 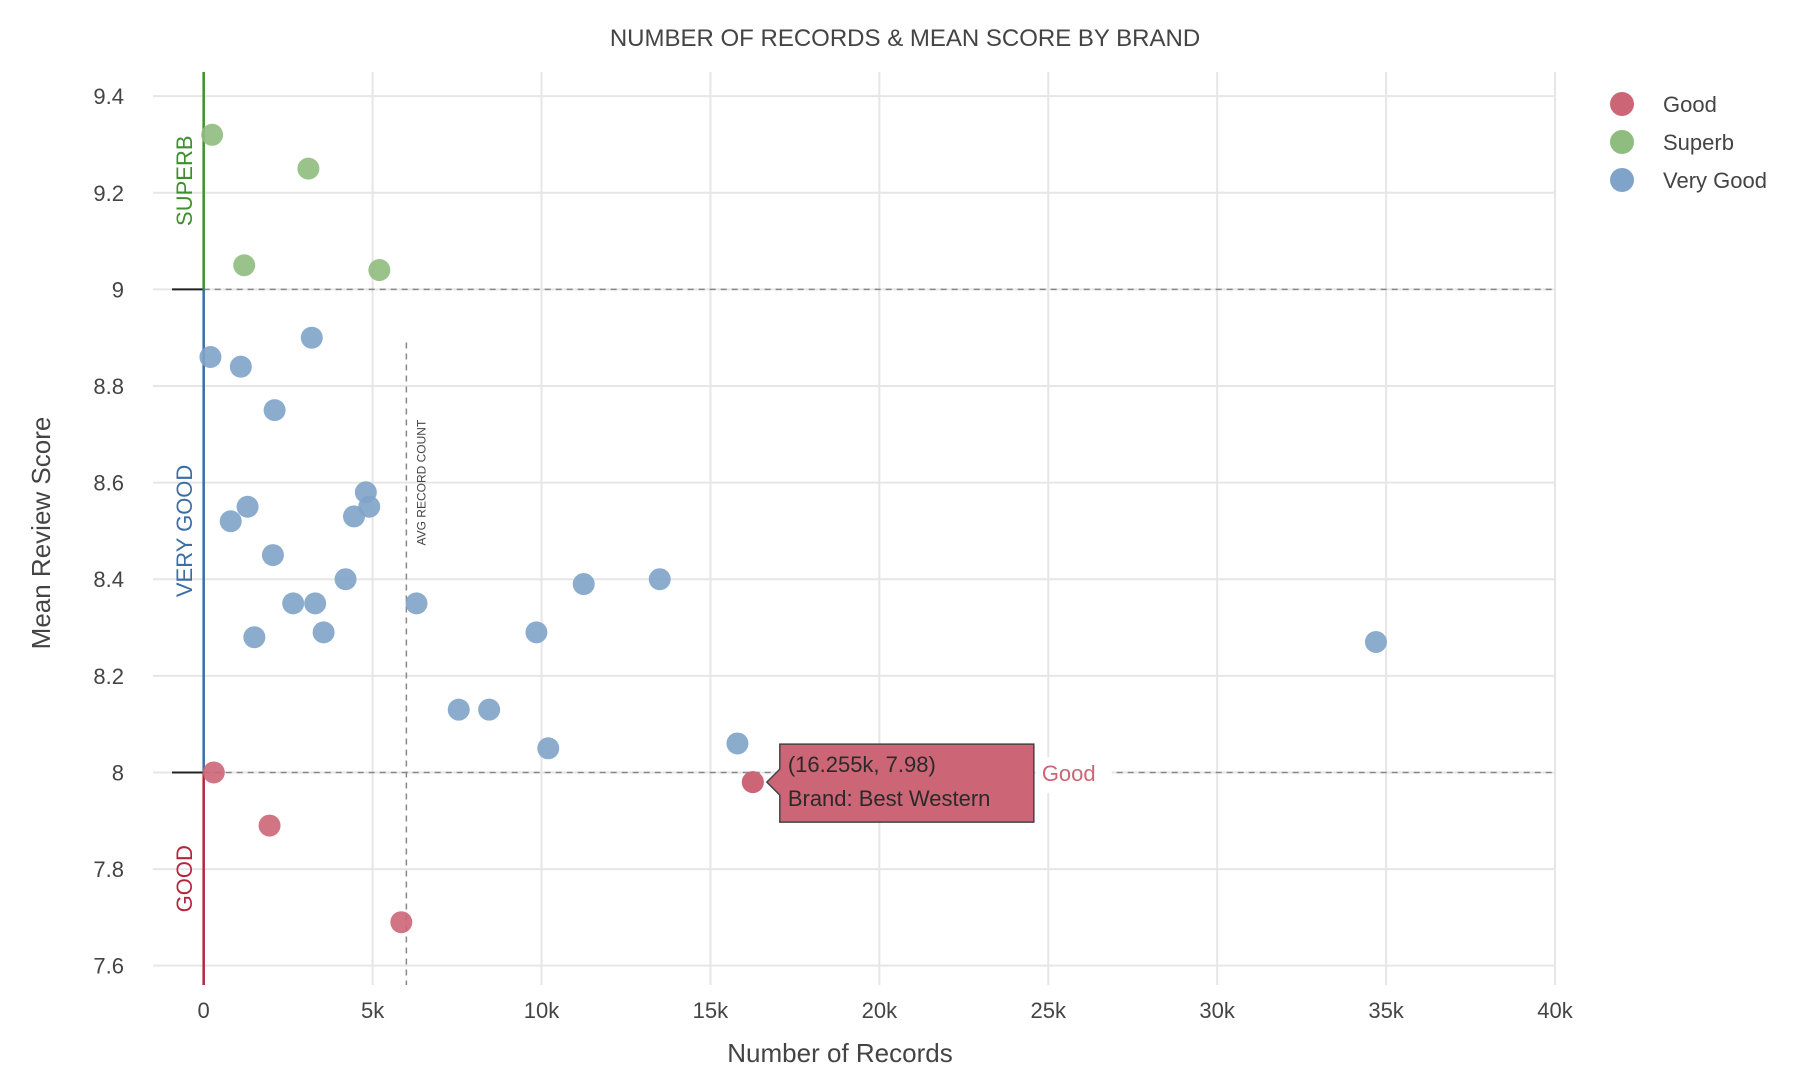 What do you see at coordinates (752, 782) in the screenshot?
I see `hovered-data-point` at bounding box center [752, 782].